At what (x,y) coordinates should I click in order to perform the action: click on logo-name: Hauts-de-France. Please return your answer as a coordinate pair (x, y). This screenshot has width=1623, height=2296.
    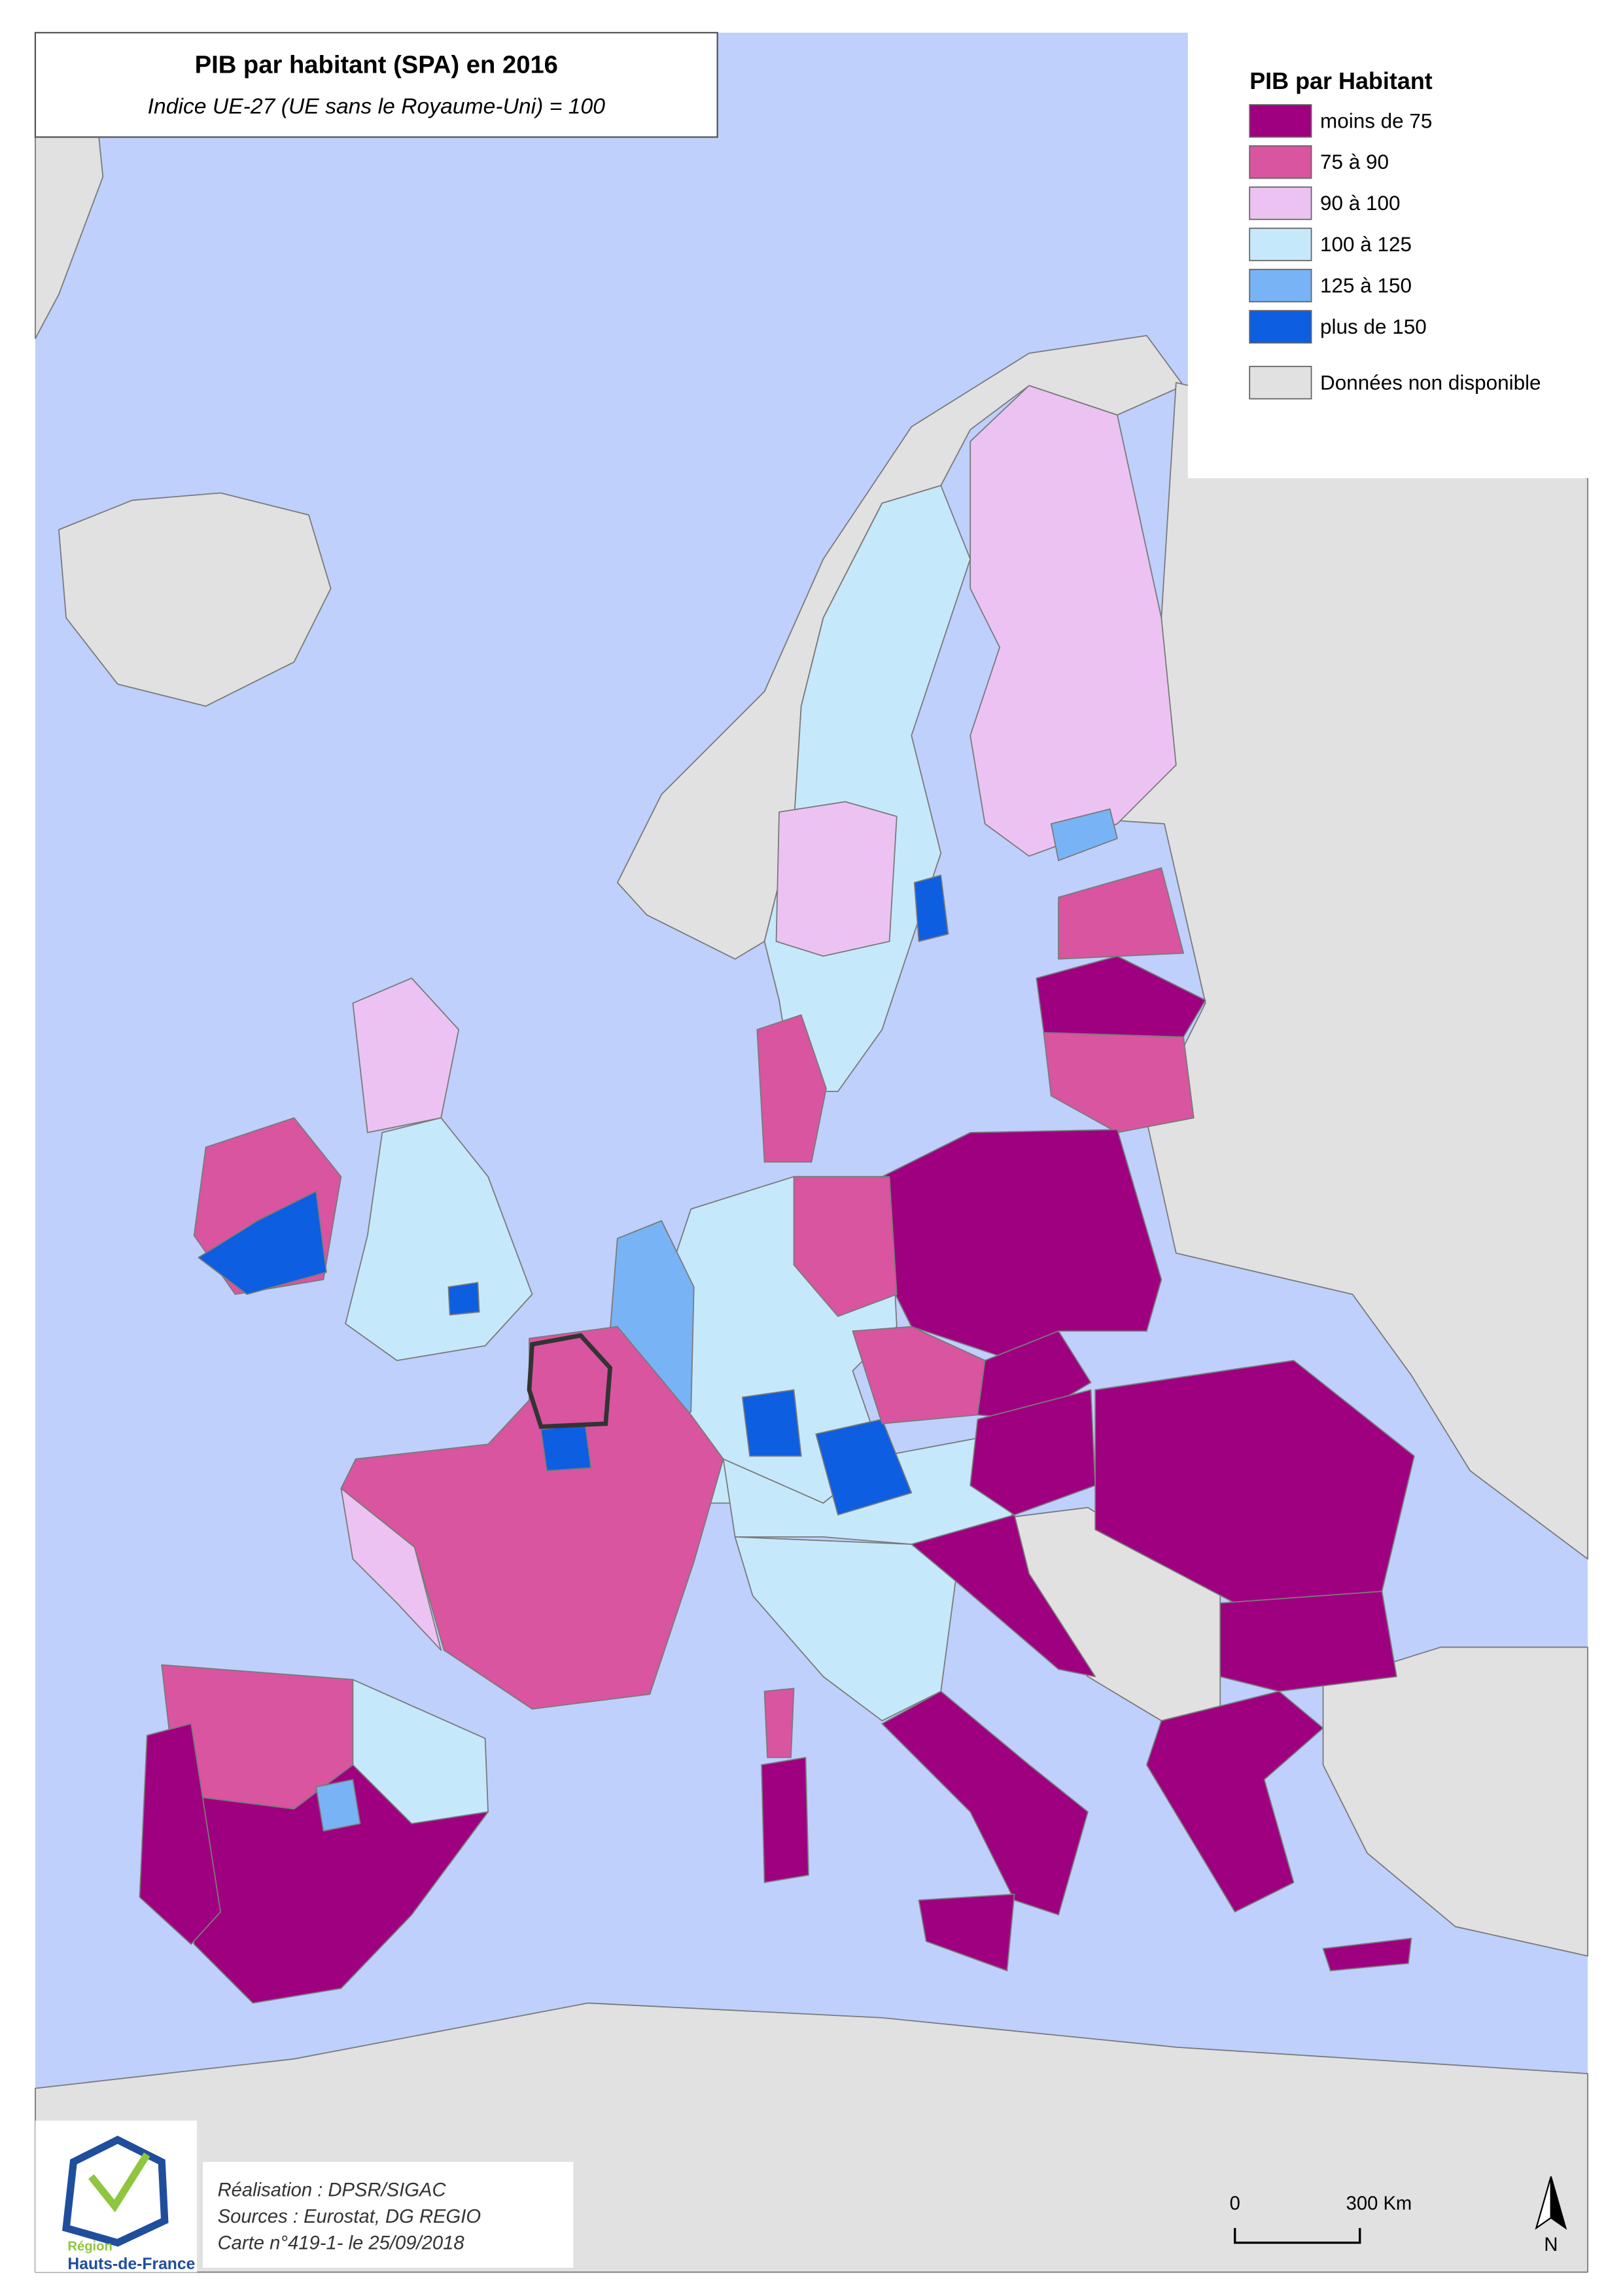
    Looking at the image, I should click on (131, 2264).